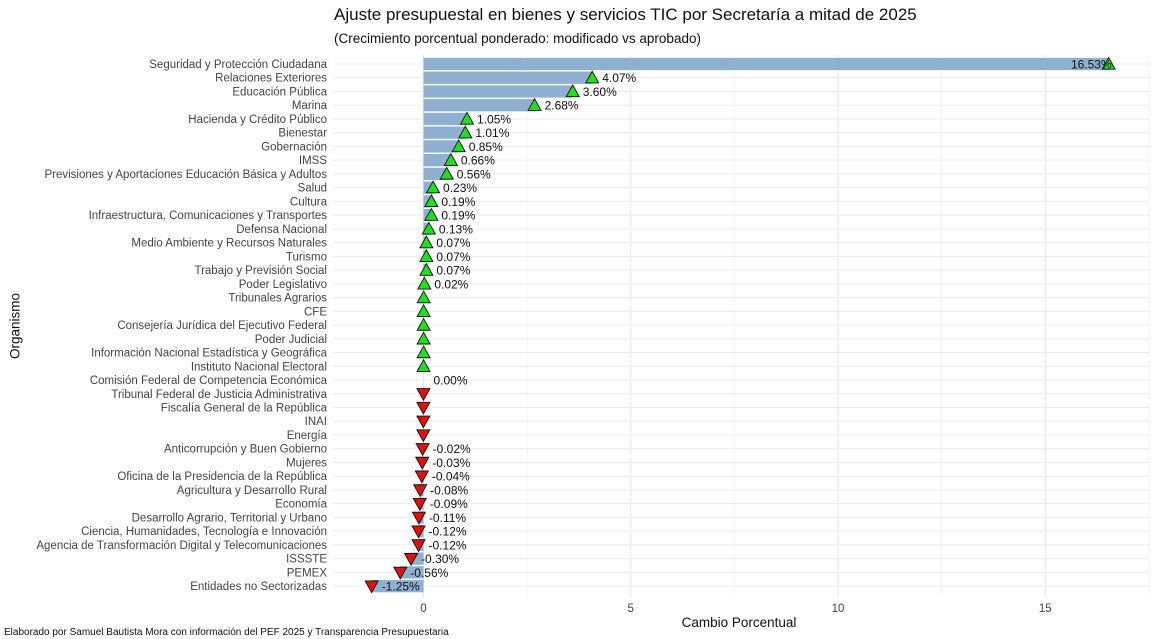  What do you see at coordinates (313, 161) in the screenshot?
I see `y-tick-label: IMSS` at bounding box center [313, 161].